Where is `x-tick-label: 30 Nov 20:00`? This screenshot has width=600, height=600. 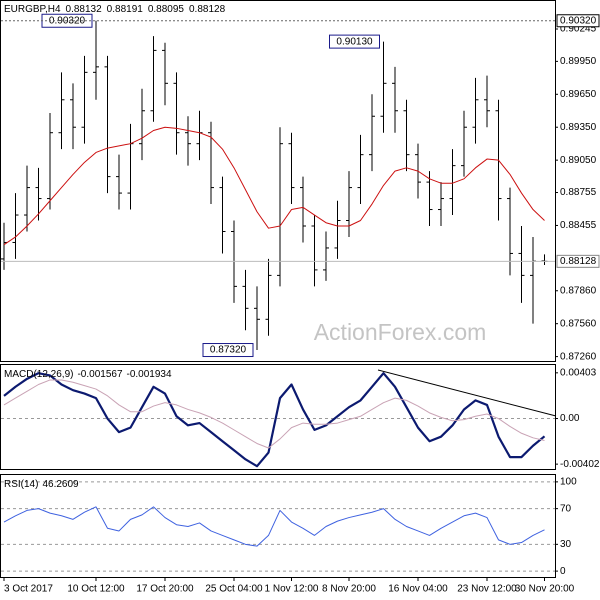
x-tick-label: 30 Nov 20:00 is located at coordinates (545, 589).